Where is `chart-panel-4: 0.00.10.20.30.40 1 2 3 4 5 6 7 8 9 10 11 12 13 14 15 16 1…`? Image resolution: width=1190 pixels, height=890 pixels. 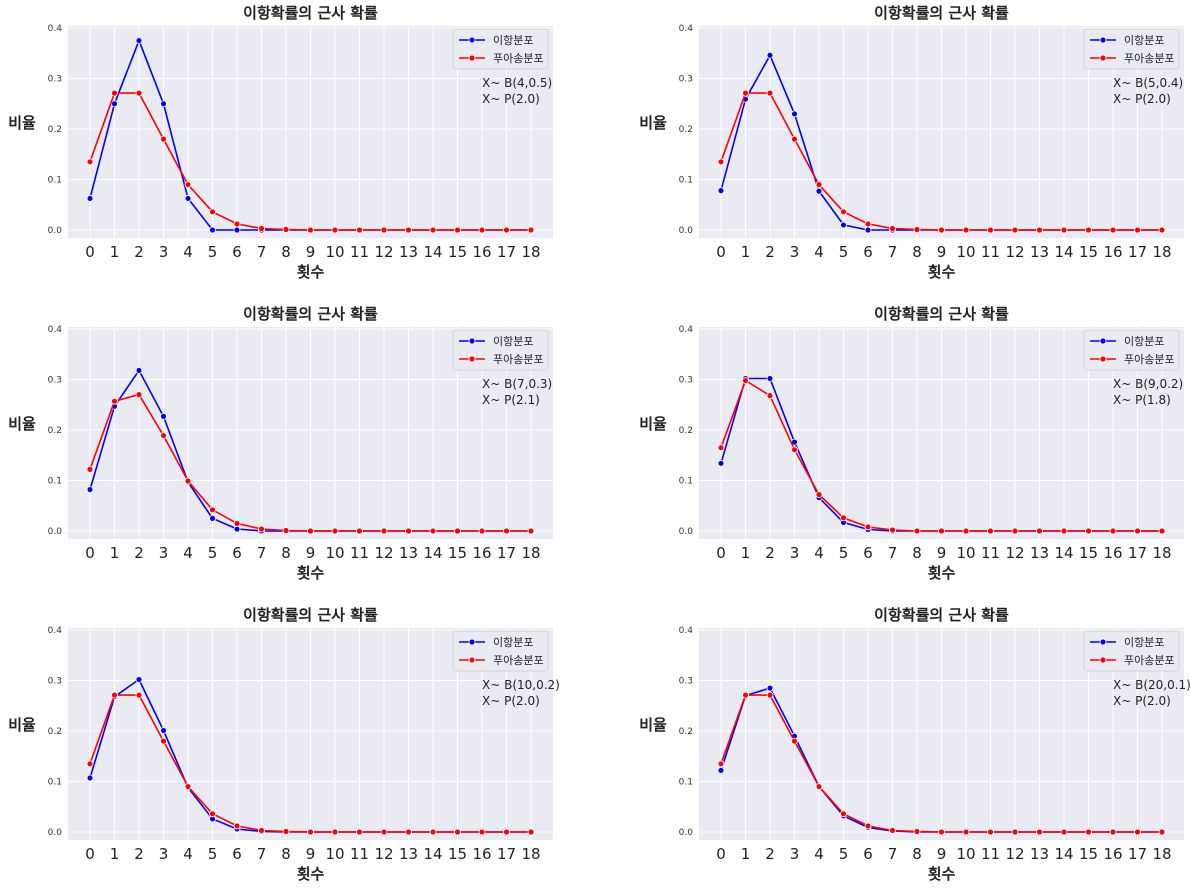 chart-panel-4: 0.00.10.20.30.40 1 2 3 4 5 6 7 8 9 10 11 12 13 14 15 16 1… is located at coordinates (911, 443).